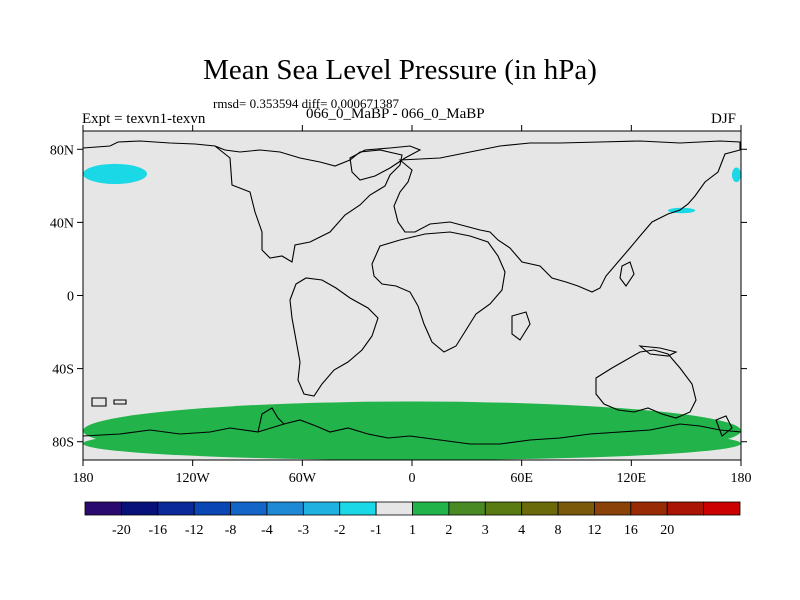  Describe the element at coordinates (412, 519) in the screenshot. I see `colorbar-layer: -20 -16 -12 -8 -4 -3 -2 -1 1 2 3 4 8 12 16 20` at that location.